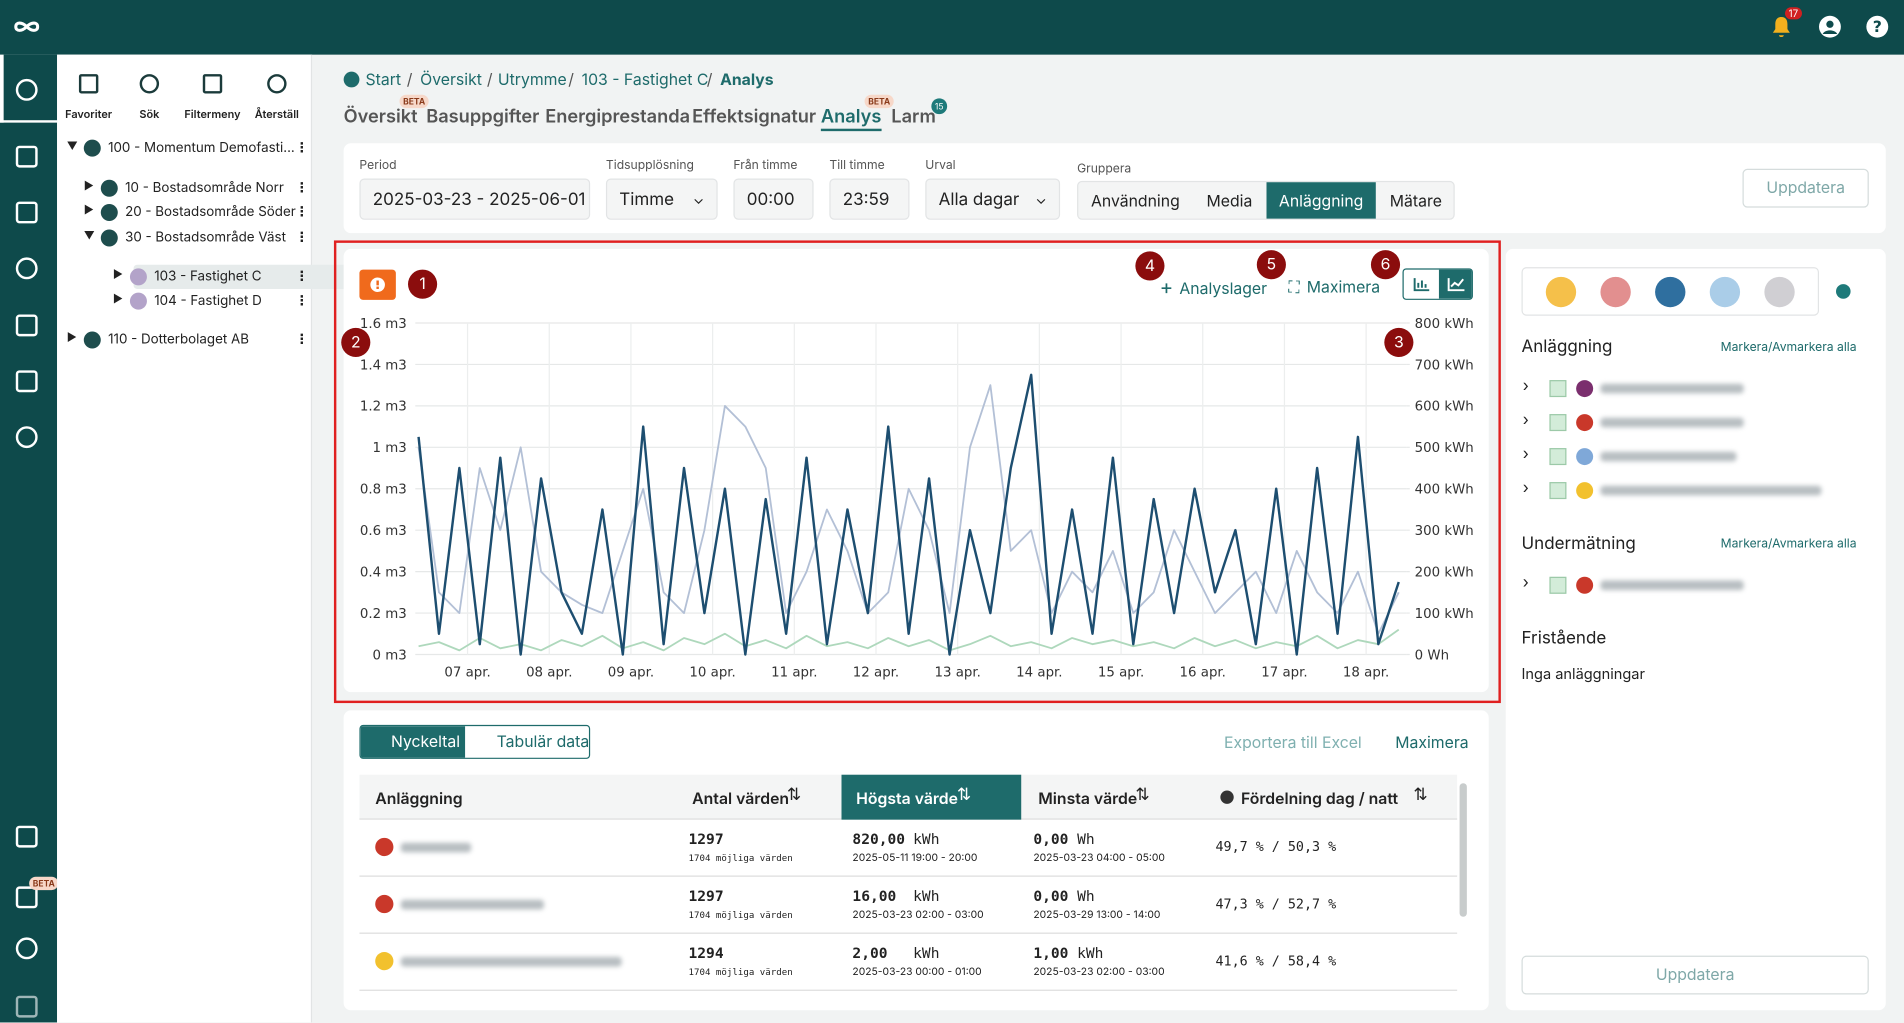  What do you see at coordinates (380, 116) in the screenshot?
I see `tab: Översikt` at bounding box center [380, 116].